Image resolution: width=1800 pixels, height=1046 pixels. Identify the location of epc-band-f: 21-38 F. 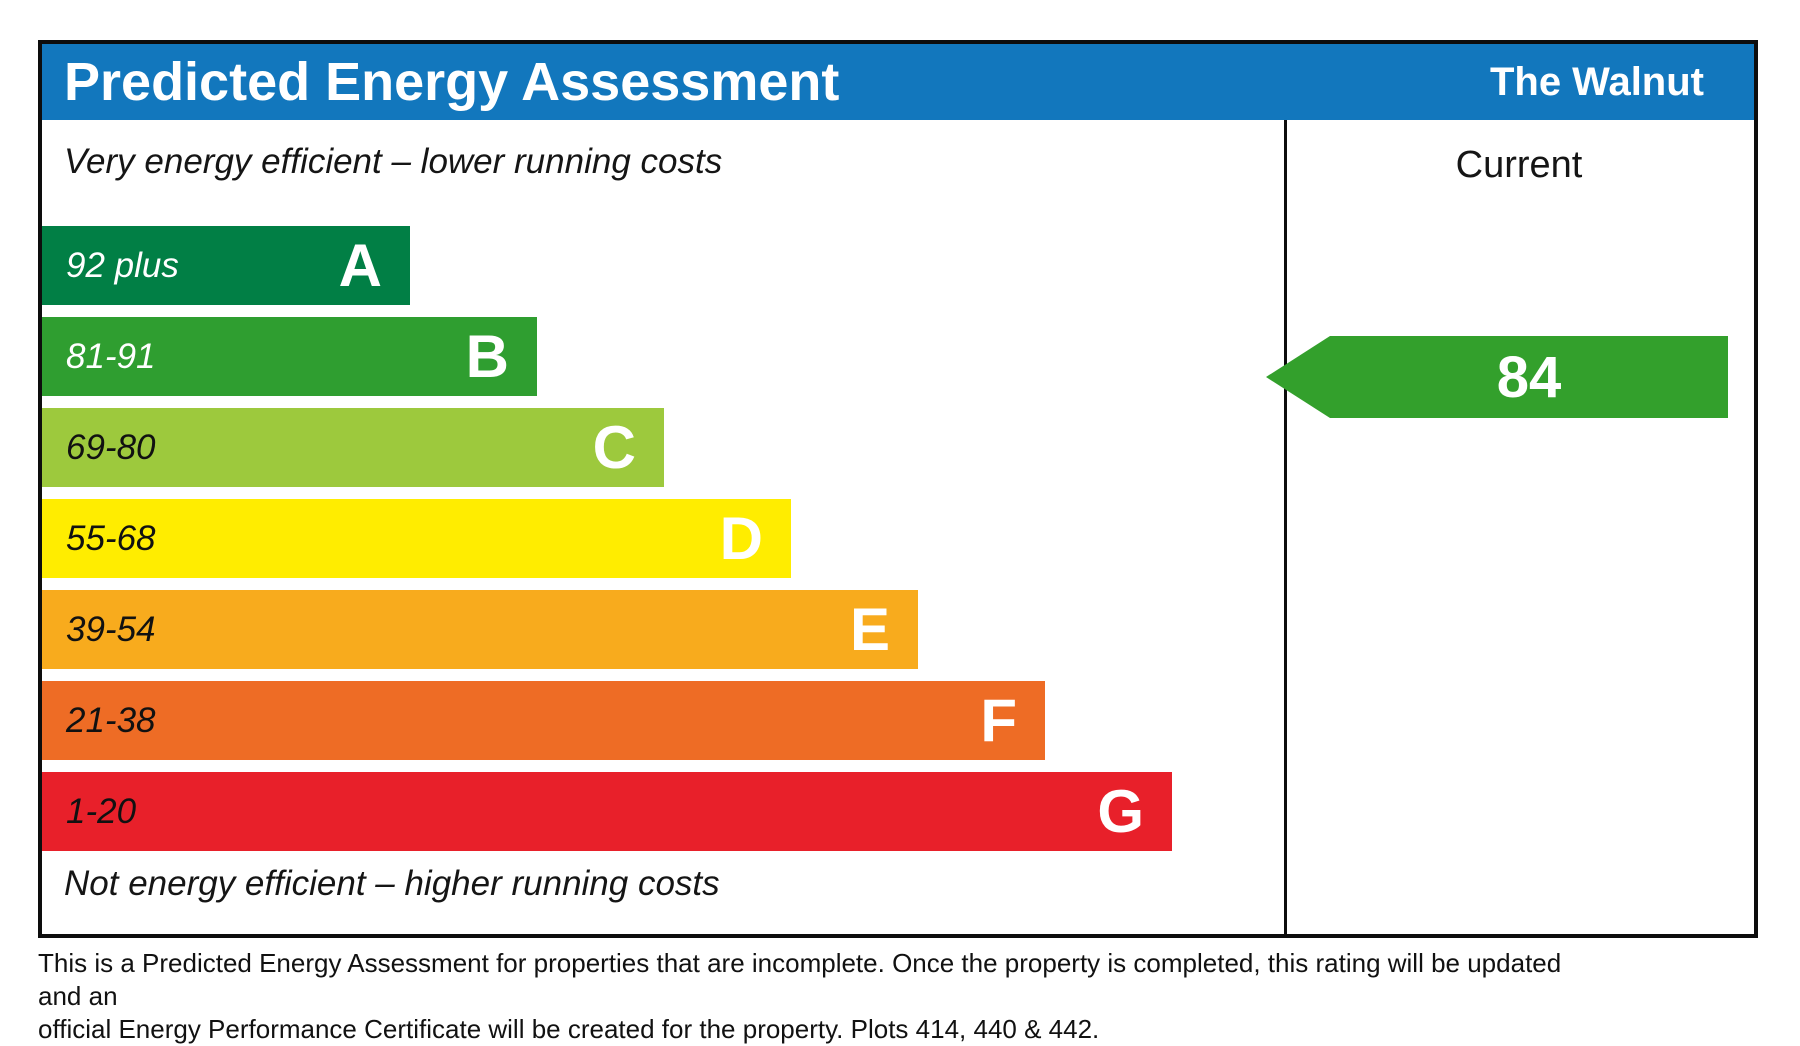
(543, 720).